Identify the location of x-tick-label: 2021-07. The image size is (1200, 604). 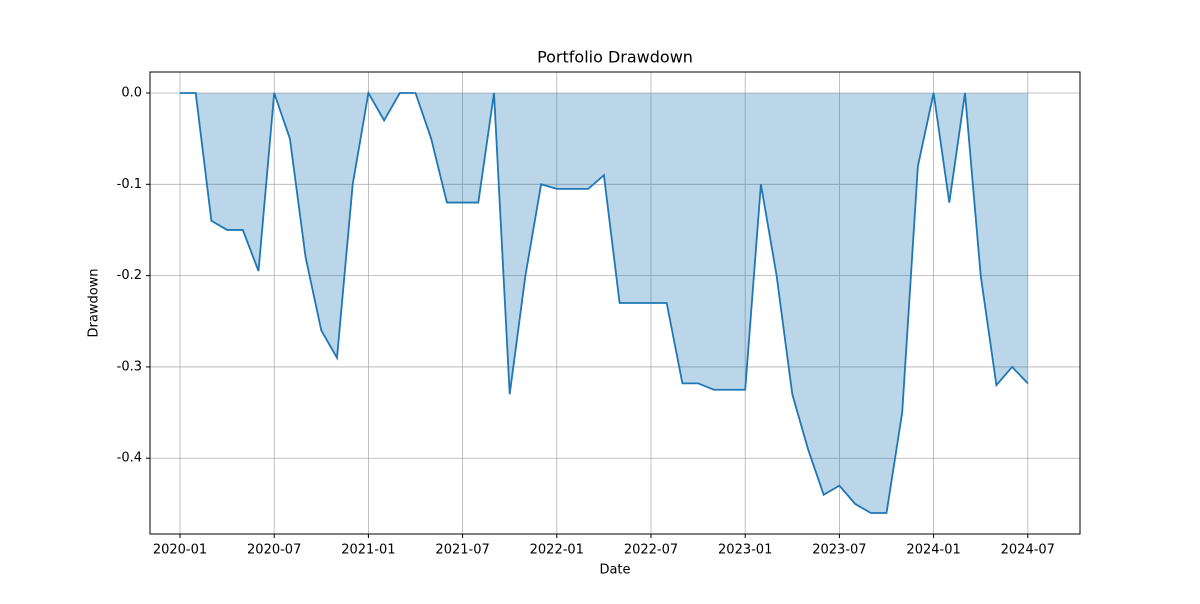
(462, 550).